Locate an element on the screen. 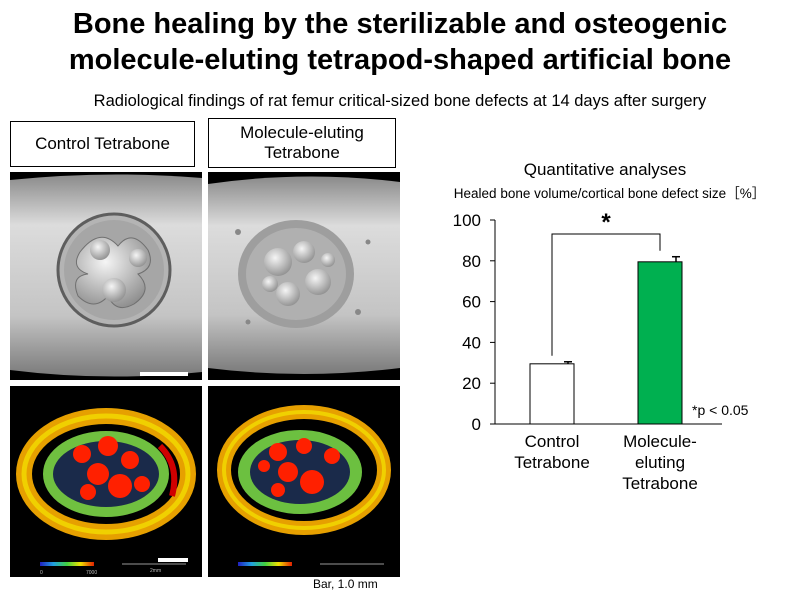 The image size is (800, 597). significance-marker: * is located at coordinates (606, 222).